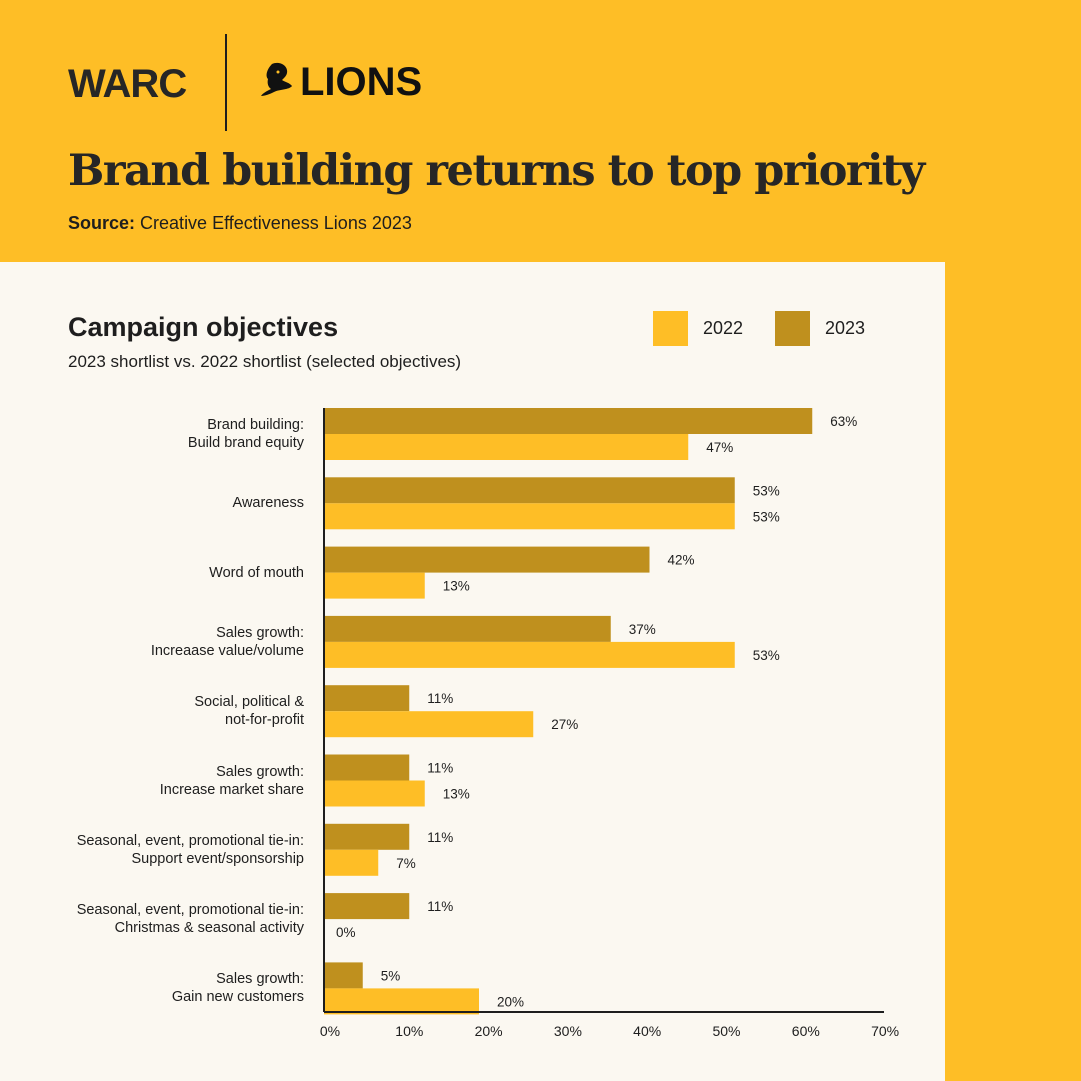 The image size is (1081, 1081). I want to click on warc-logo: WARC, so click(127, 84).